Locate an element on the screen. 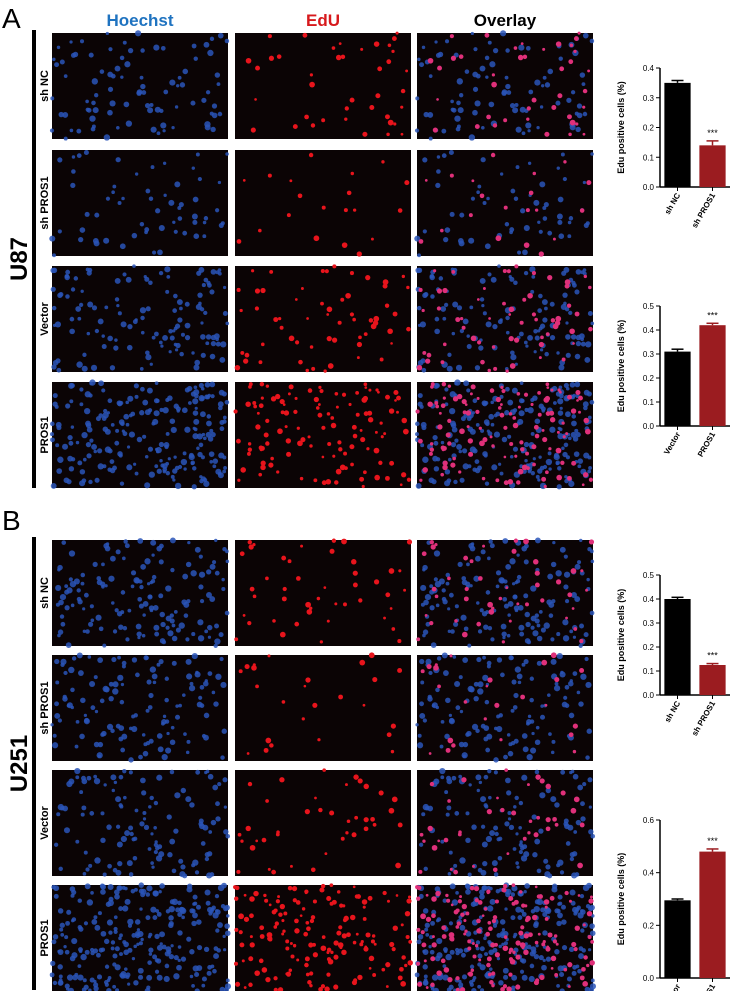 The image size is (736, 991). row-label: PROS1 is located at coordinates (45, 937).